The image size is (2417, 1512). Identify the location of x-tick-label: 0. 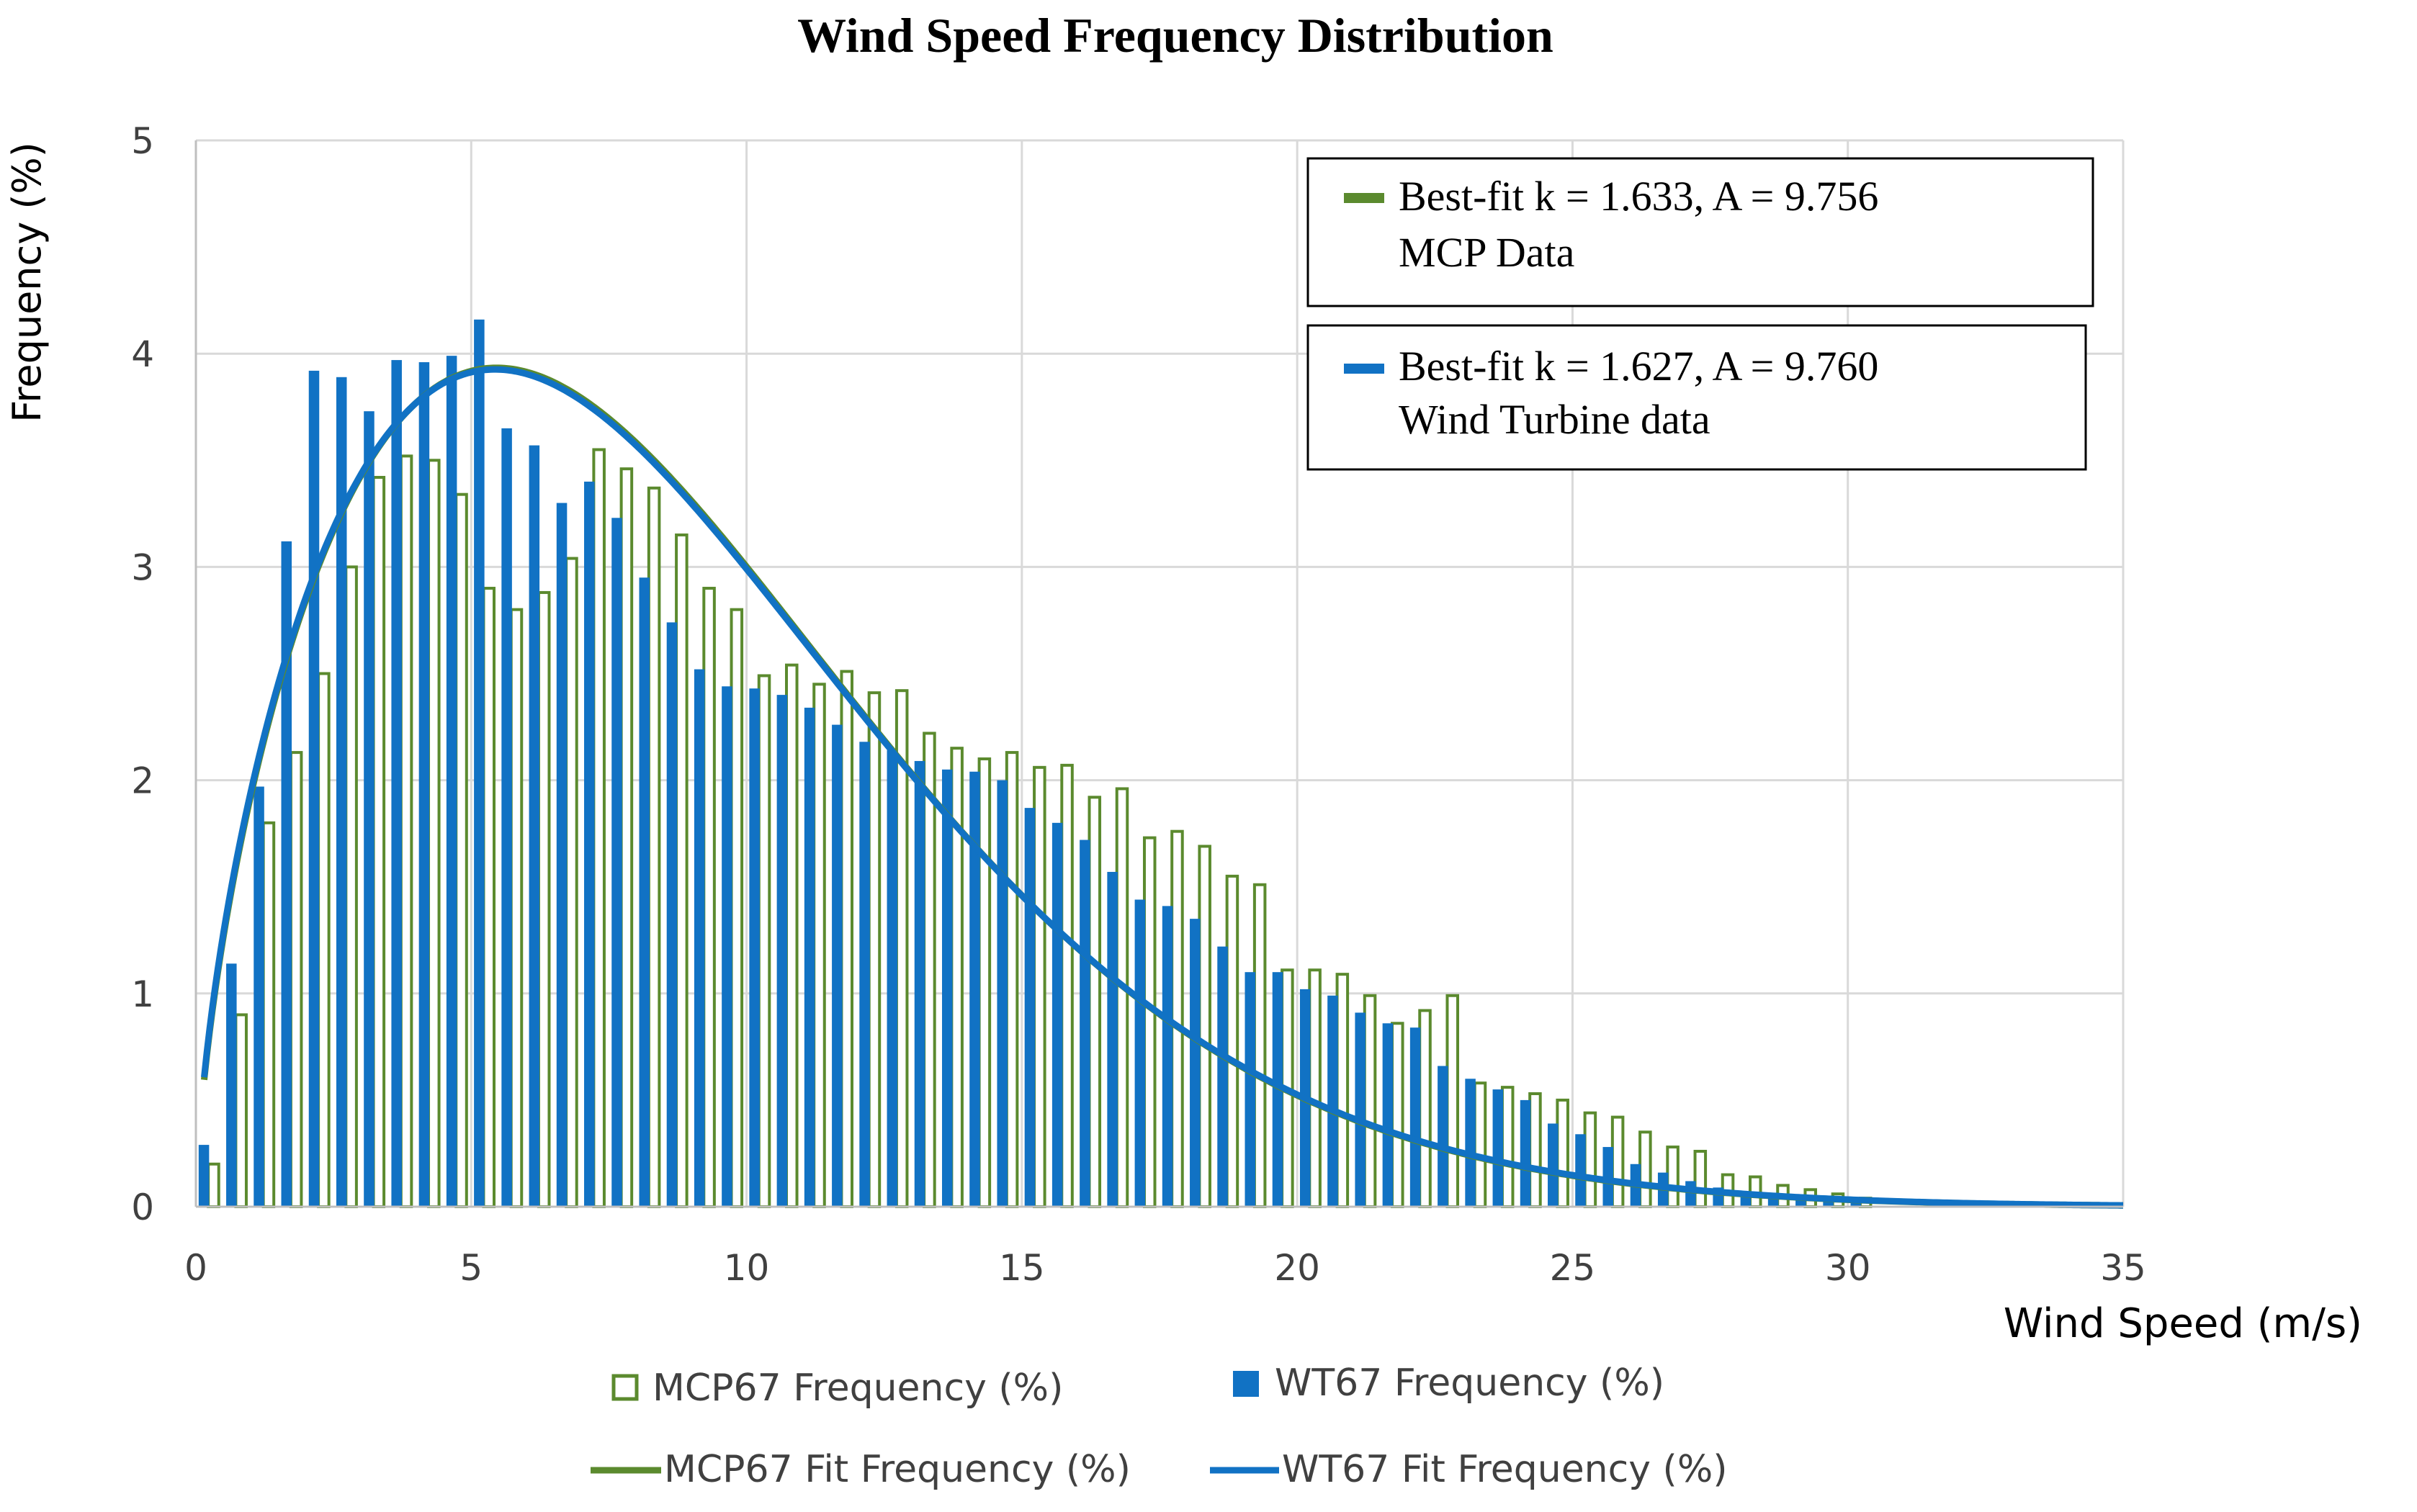
(195, 1268).